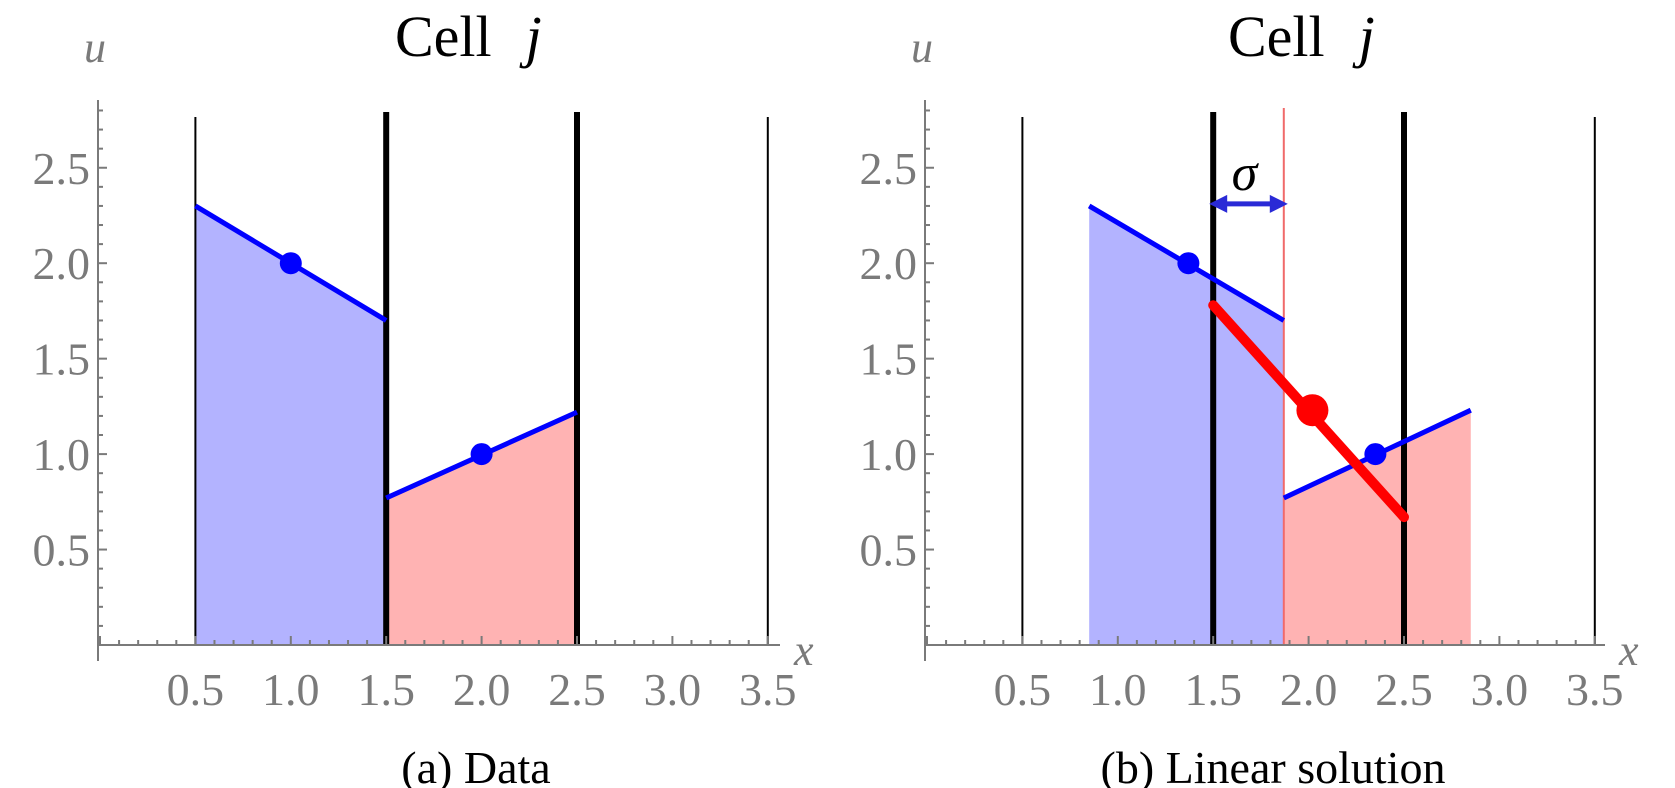  I want to click on sigma-label: σ, so click(1246, 173).